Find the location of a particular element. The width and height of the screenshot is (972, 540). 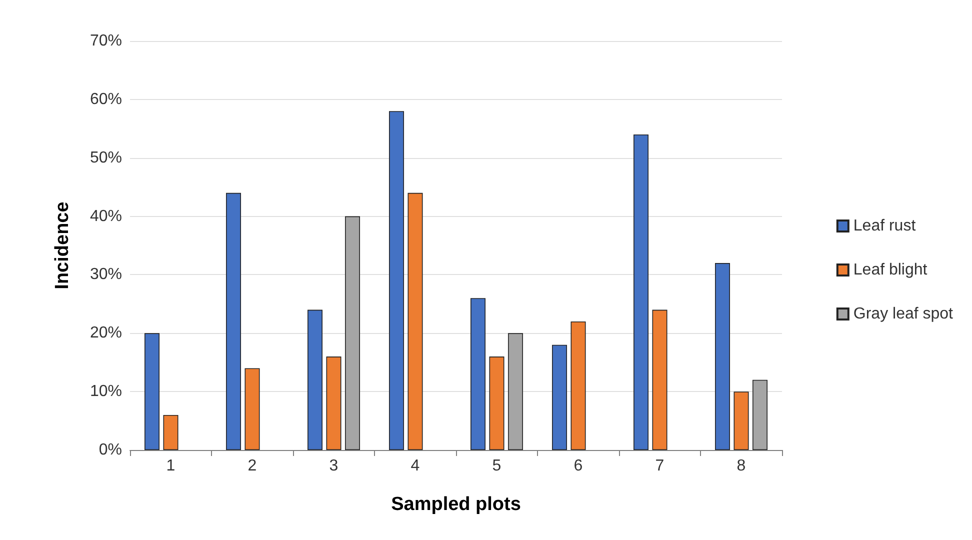

legend-label: Leaf rust is located at coordinates (884, 226).